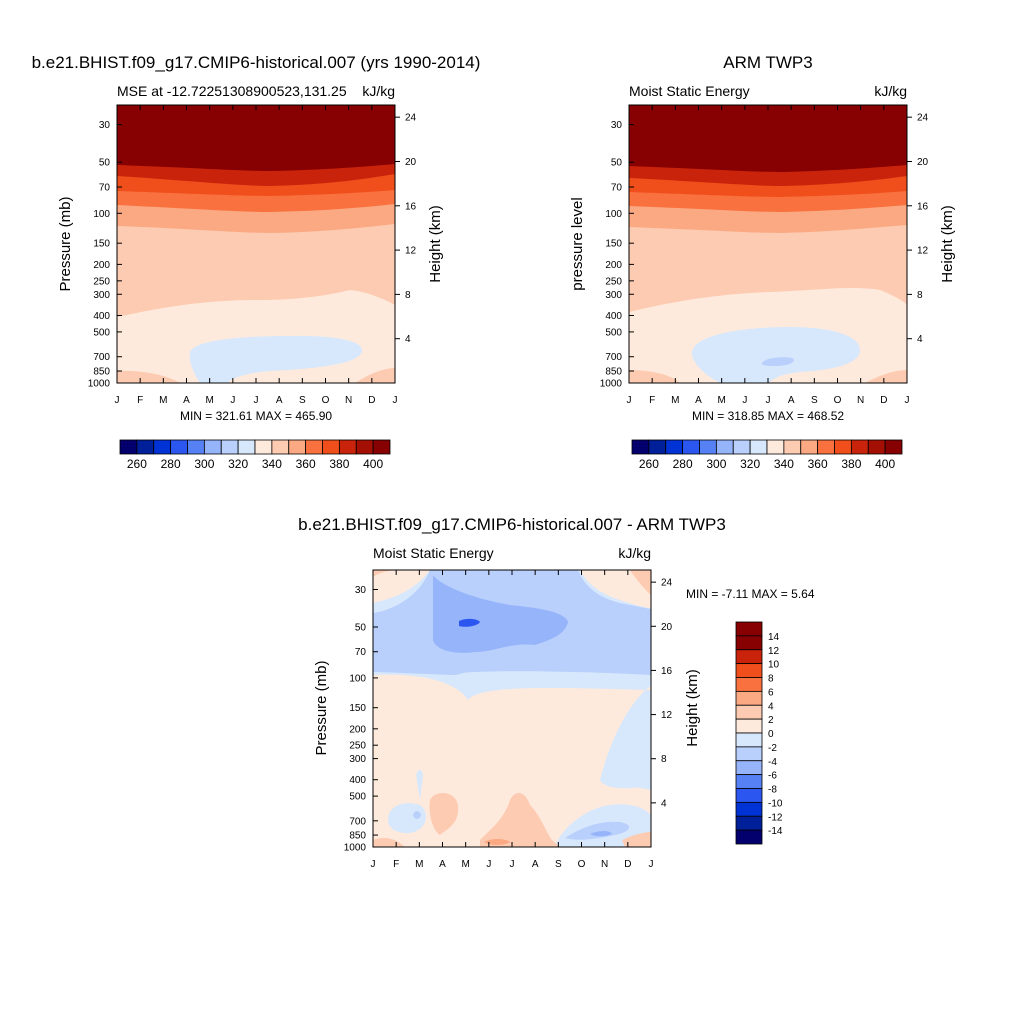 The height and width of the screenshot is (1029, 1024). I want to click on y-right-tick-label: 4, so click(408, 339).